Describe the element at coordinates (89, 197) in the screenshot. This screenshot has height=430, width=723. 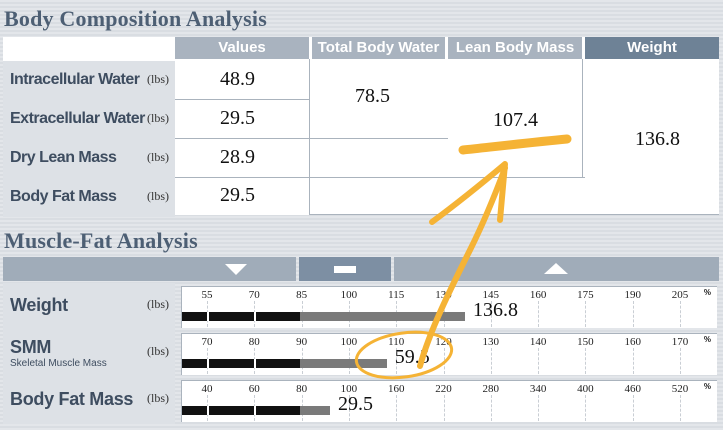
I see `row-label-body-fat-mass: Body Fat Mass (lbs)` at that location.